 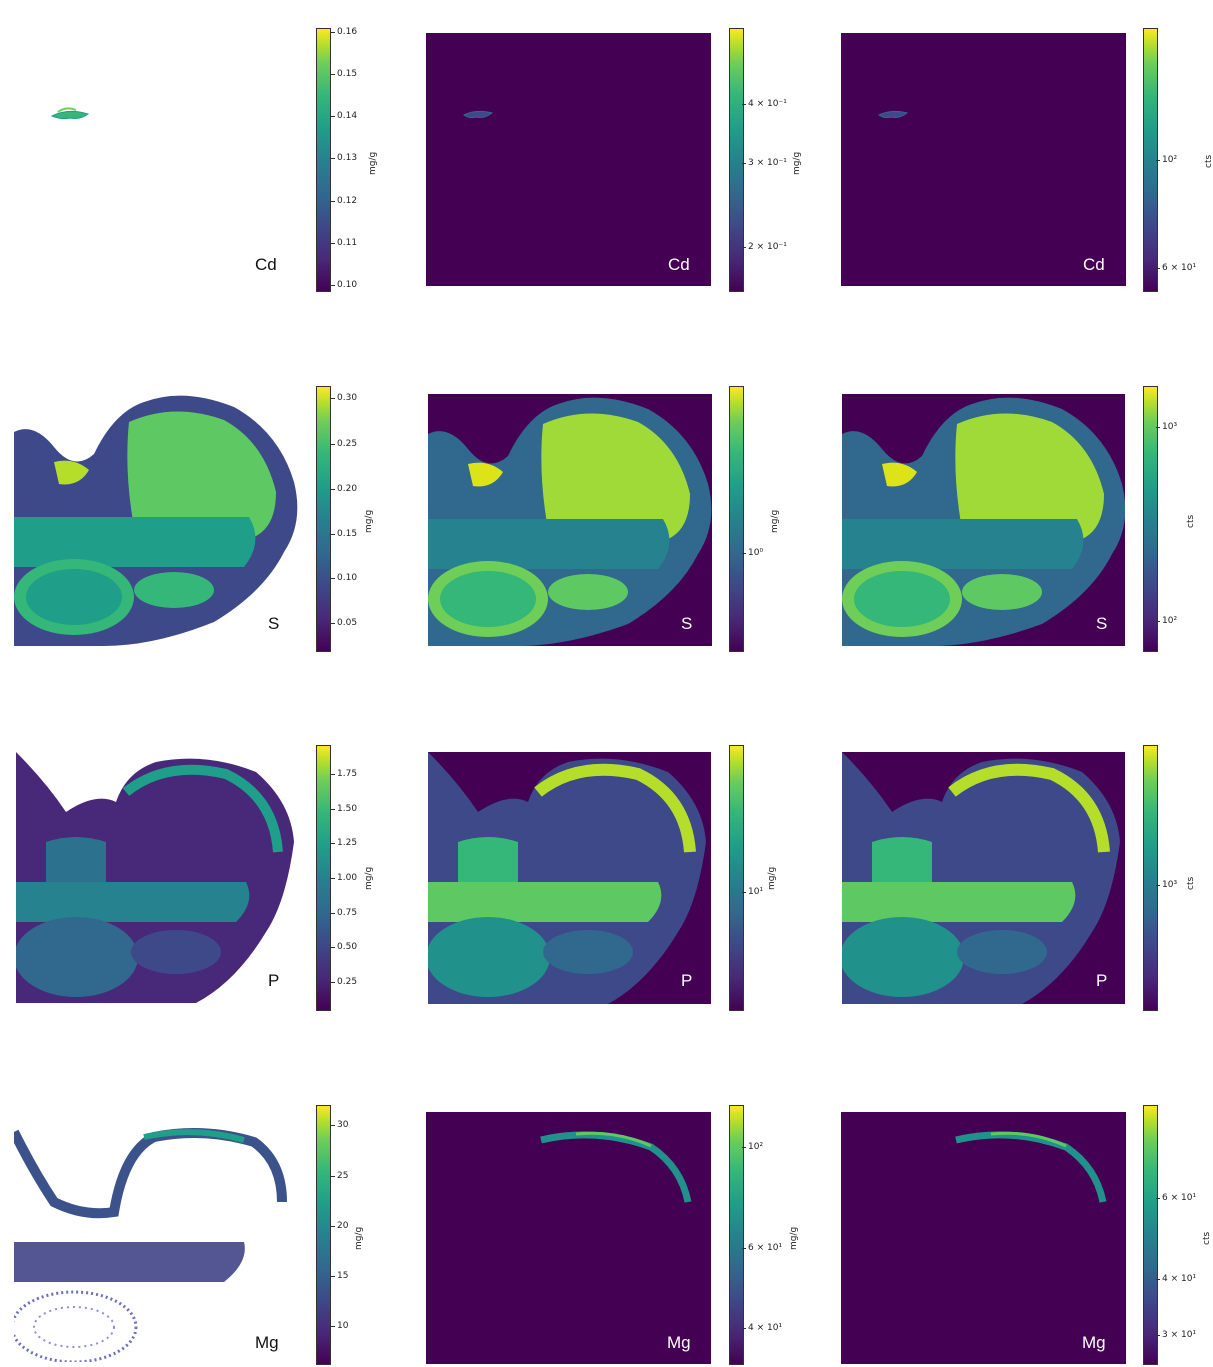 I want to click on colorbar-tick: 1.00, so click(x=344, y=878).